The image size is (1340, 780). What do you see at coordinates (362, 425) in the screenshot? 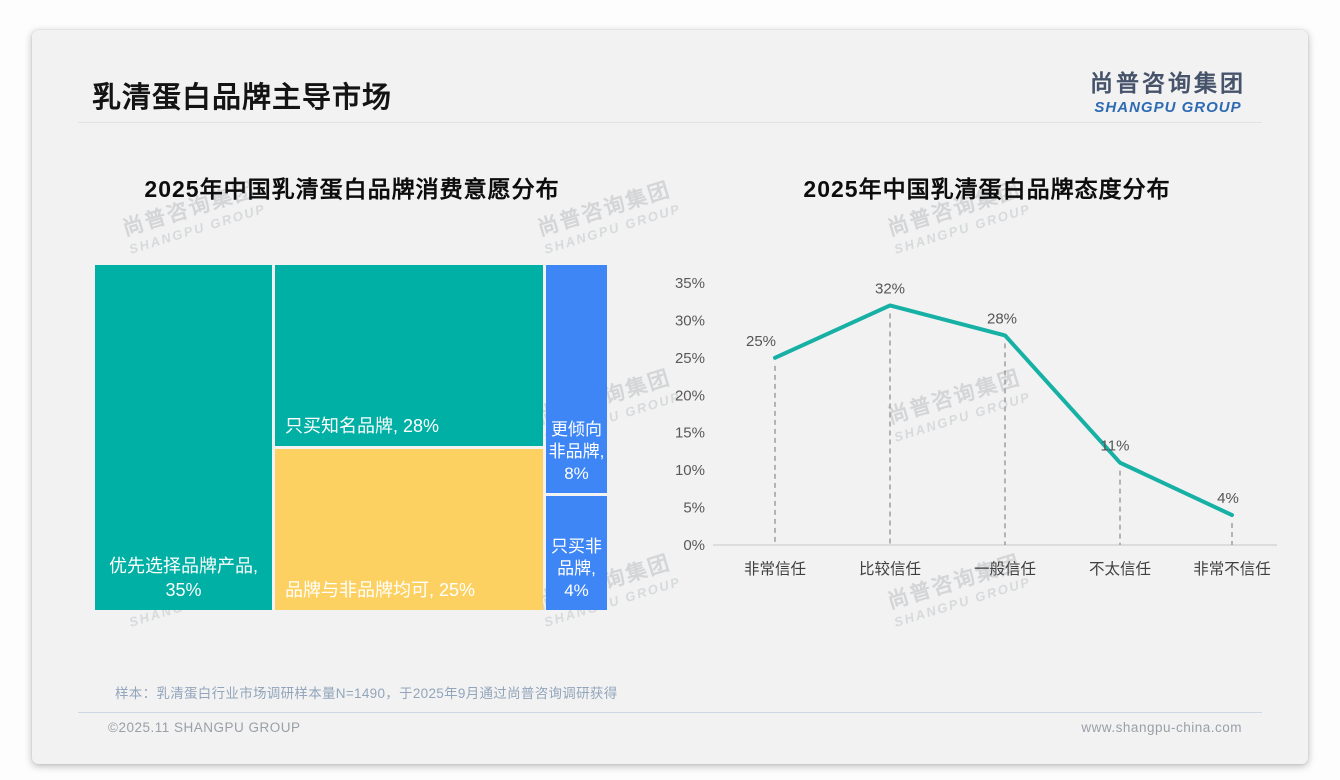
I see `treemap-cell-label: 只买知名品牌, 28%` at bounding box center [362, 425].